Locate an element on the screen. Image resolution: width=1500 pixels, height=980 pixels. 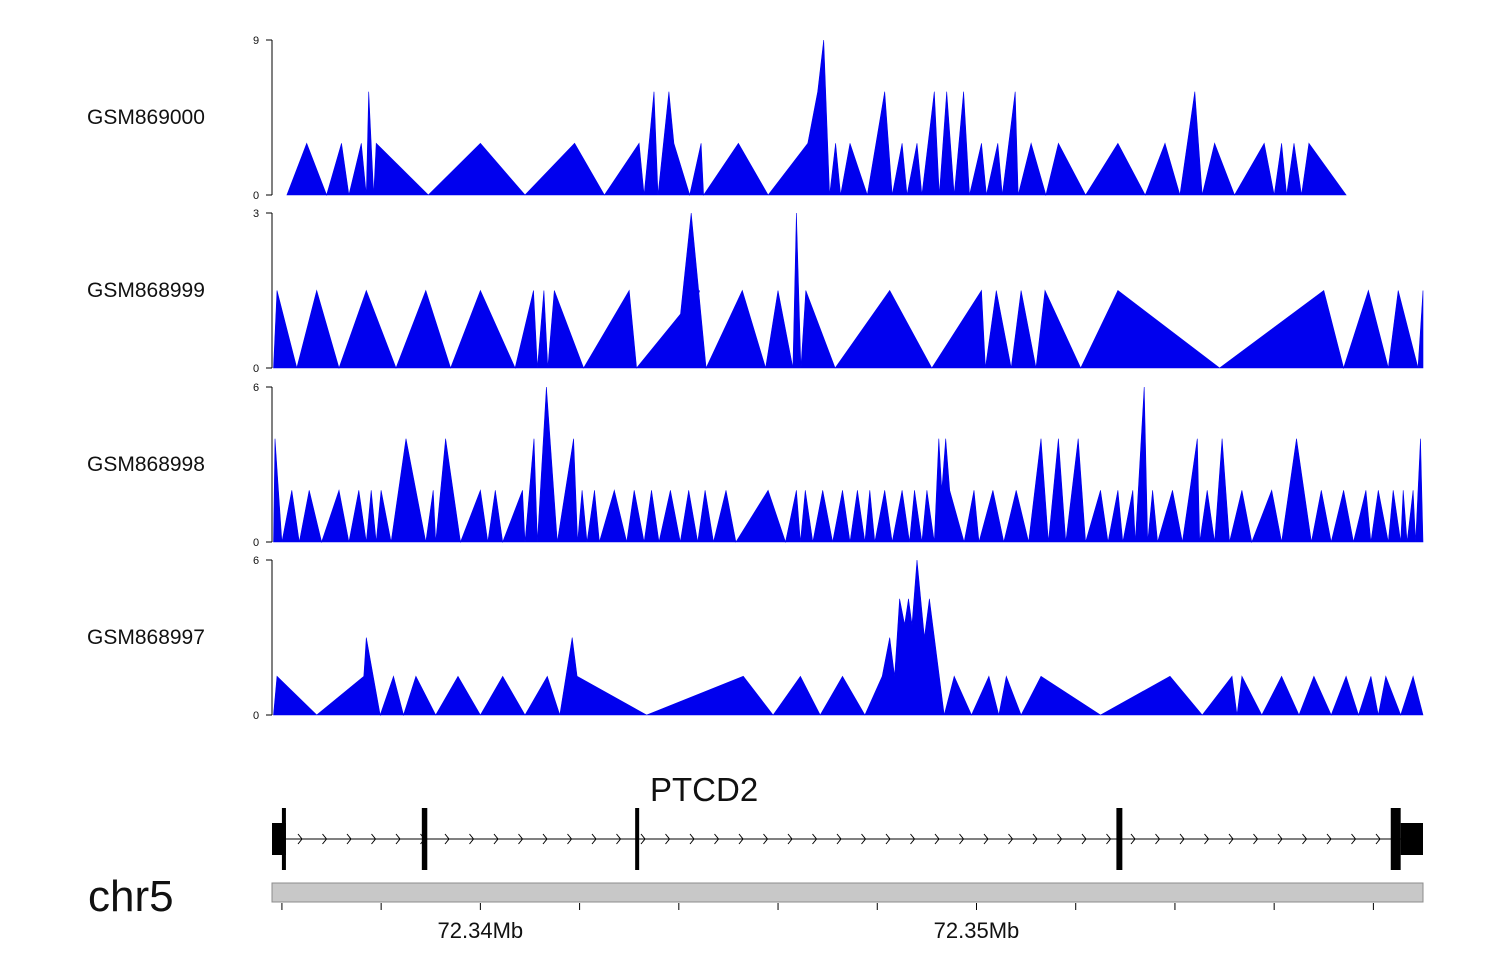
chromosome-band is located at coordinates (847, 892).